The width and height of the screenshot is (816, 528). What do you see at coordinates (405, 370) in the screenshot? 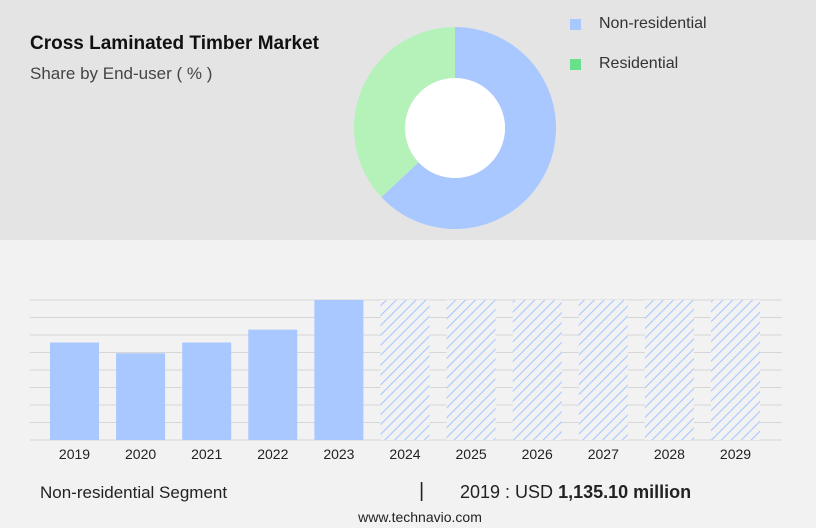
I see `bar-forecast-2024` at bounding box center [405, 370].